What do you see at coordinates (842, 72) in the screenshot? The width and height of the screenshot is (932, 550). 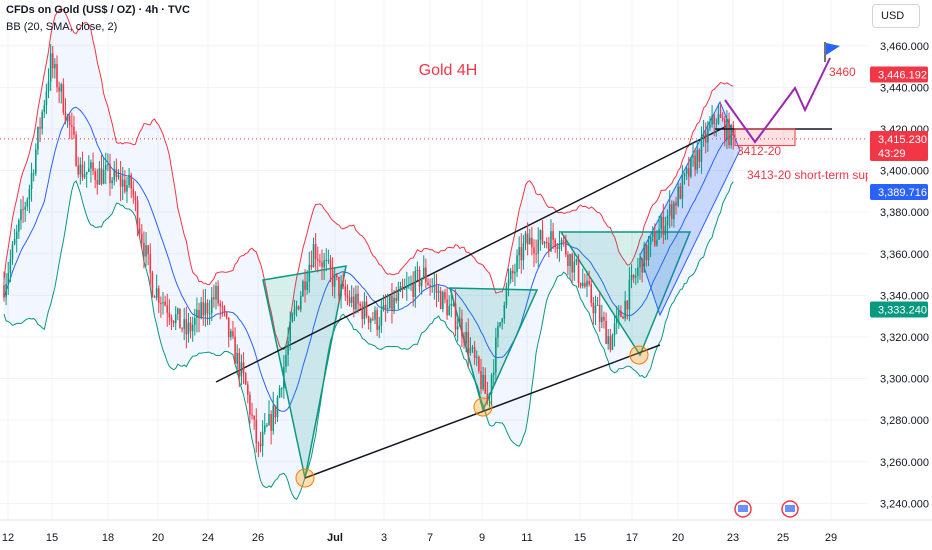 I see `target-label: 3460` at bounding box center [842, 72].